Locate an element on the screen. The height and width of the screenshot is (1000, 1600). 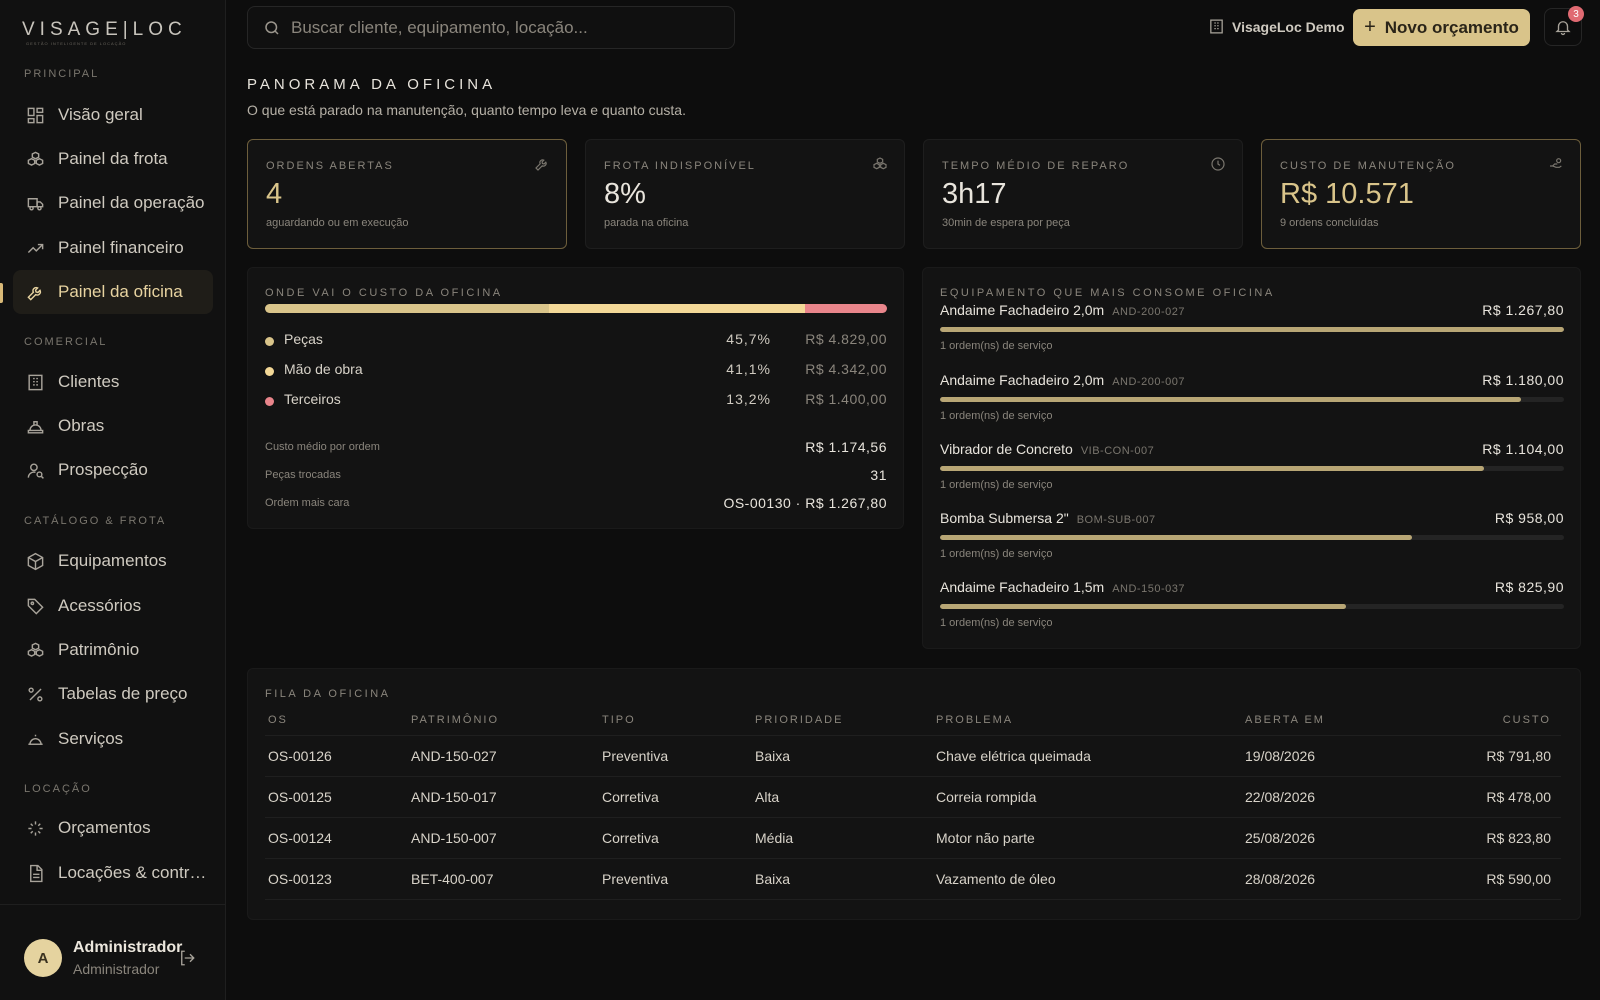
search-input is located at coordinates (501, 27).